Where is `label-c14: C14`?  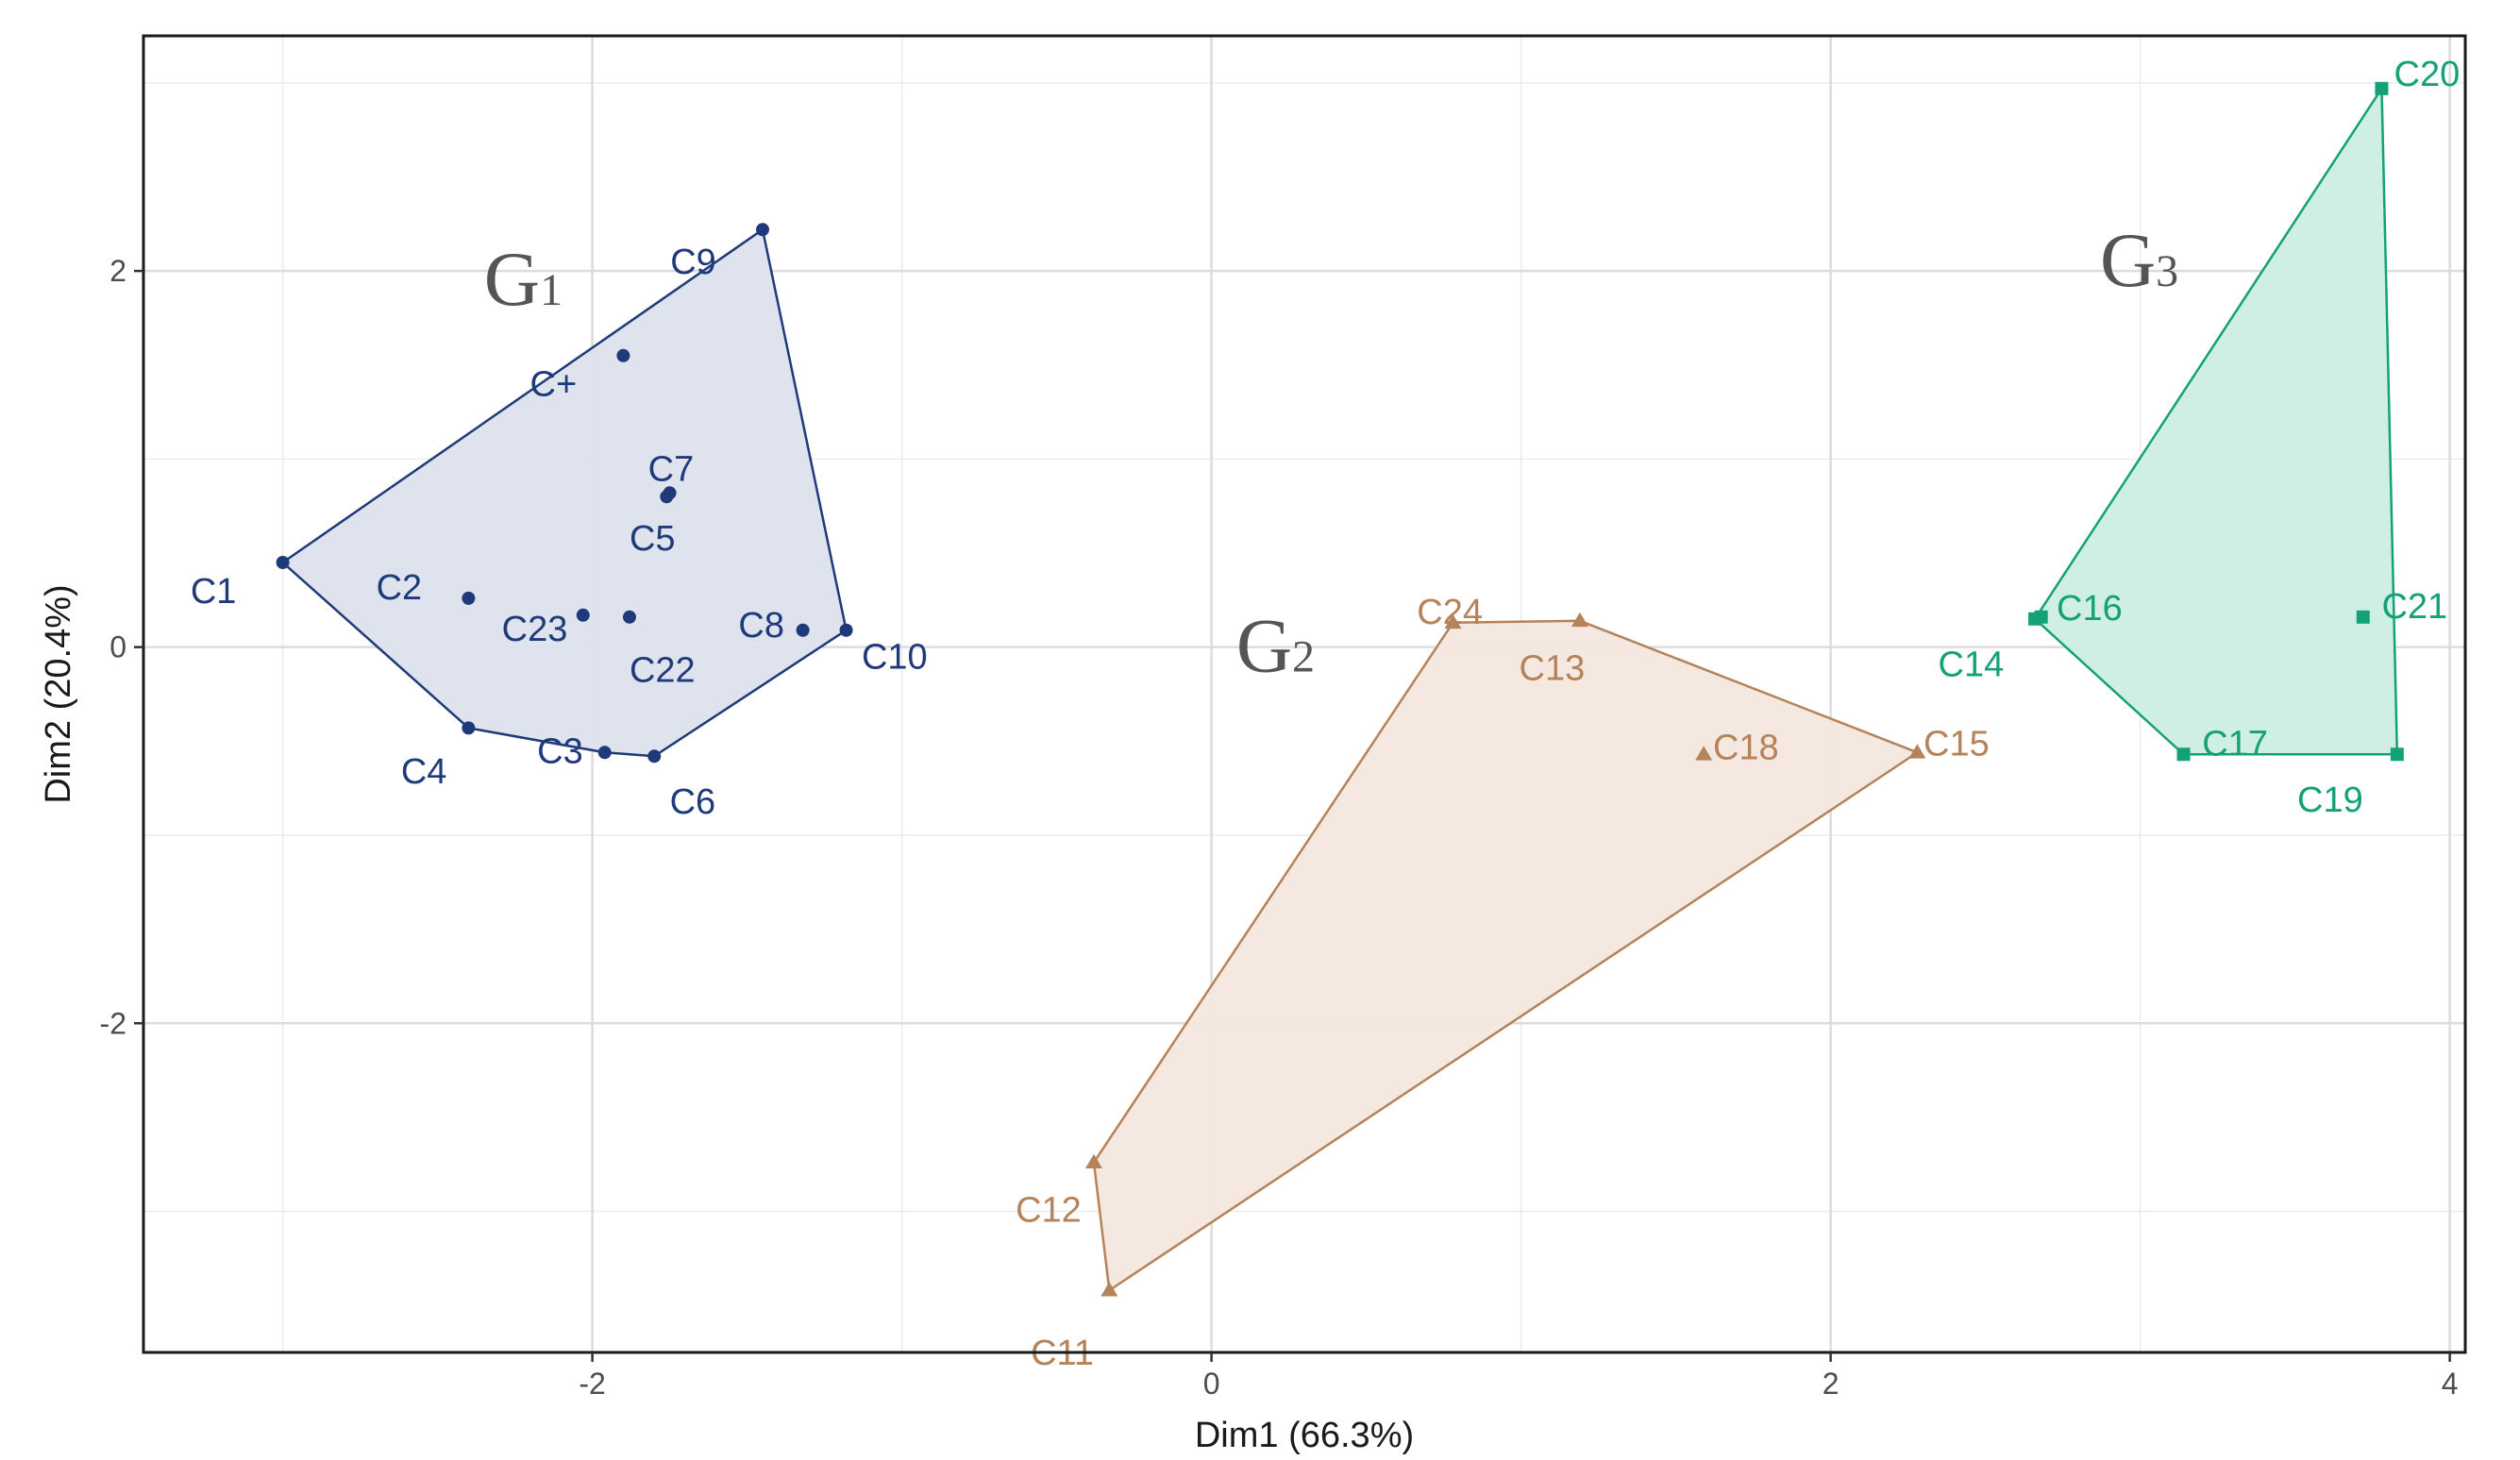 label-c14: C14 is located at coordinates (1972, 665).